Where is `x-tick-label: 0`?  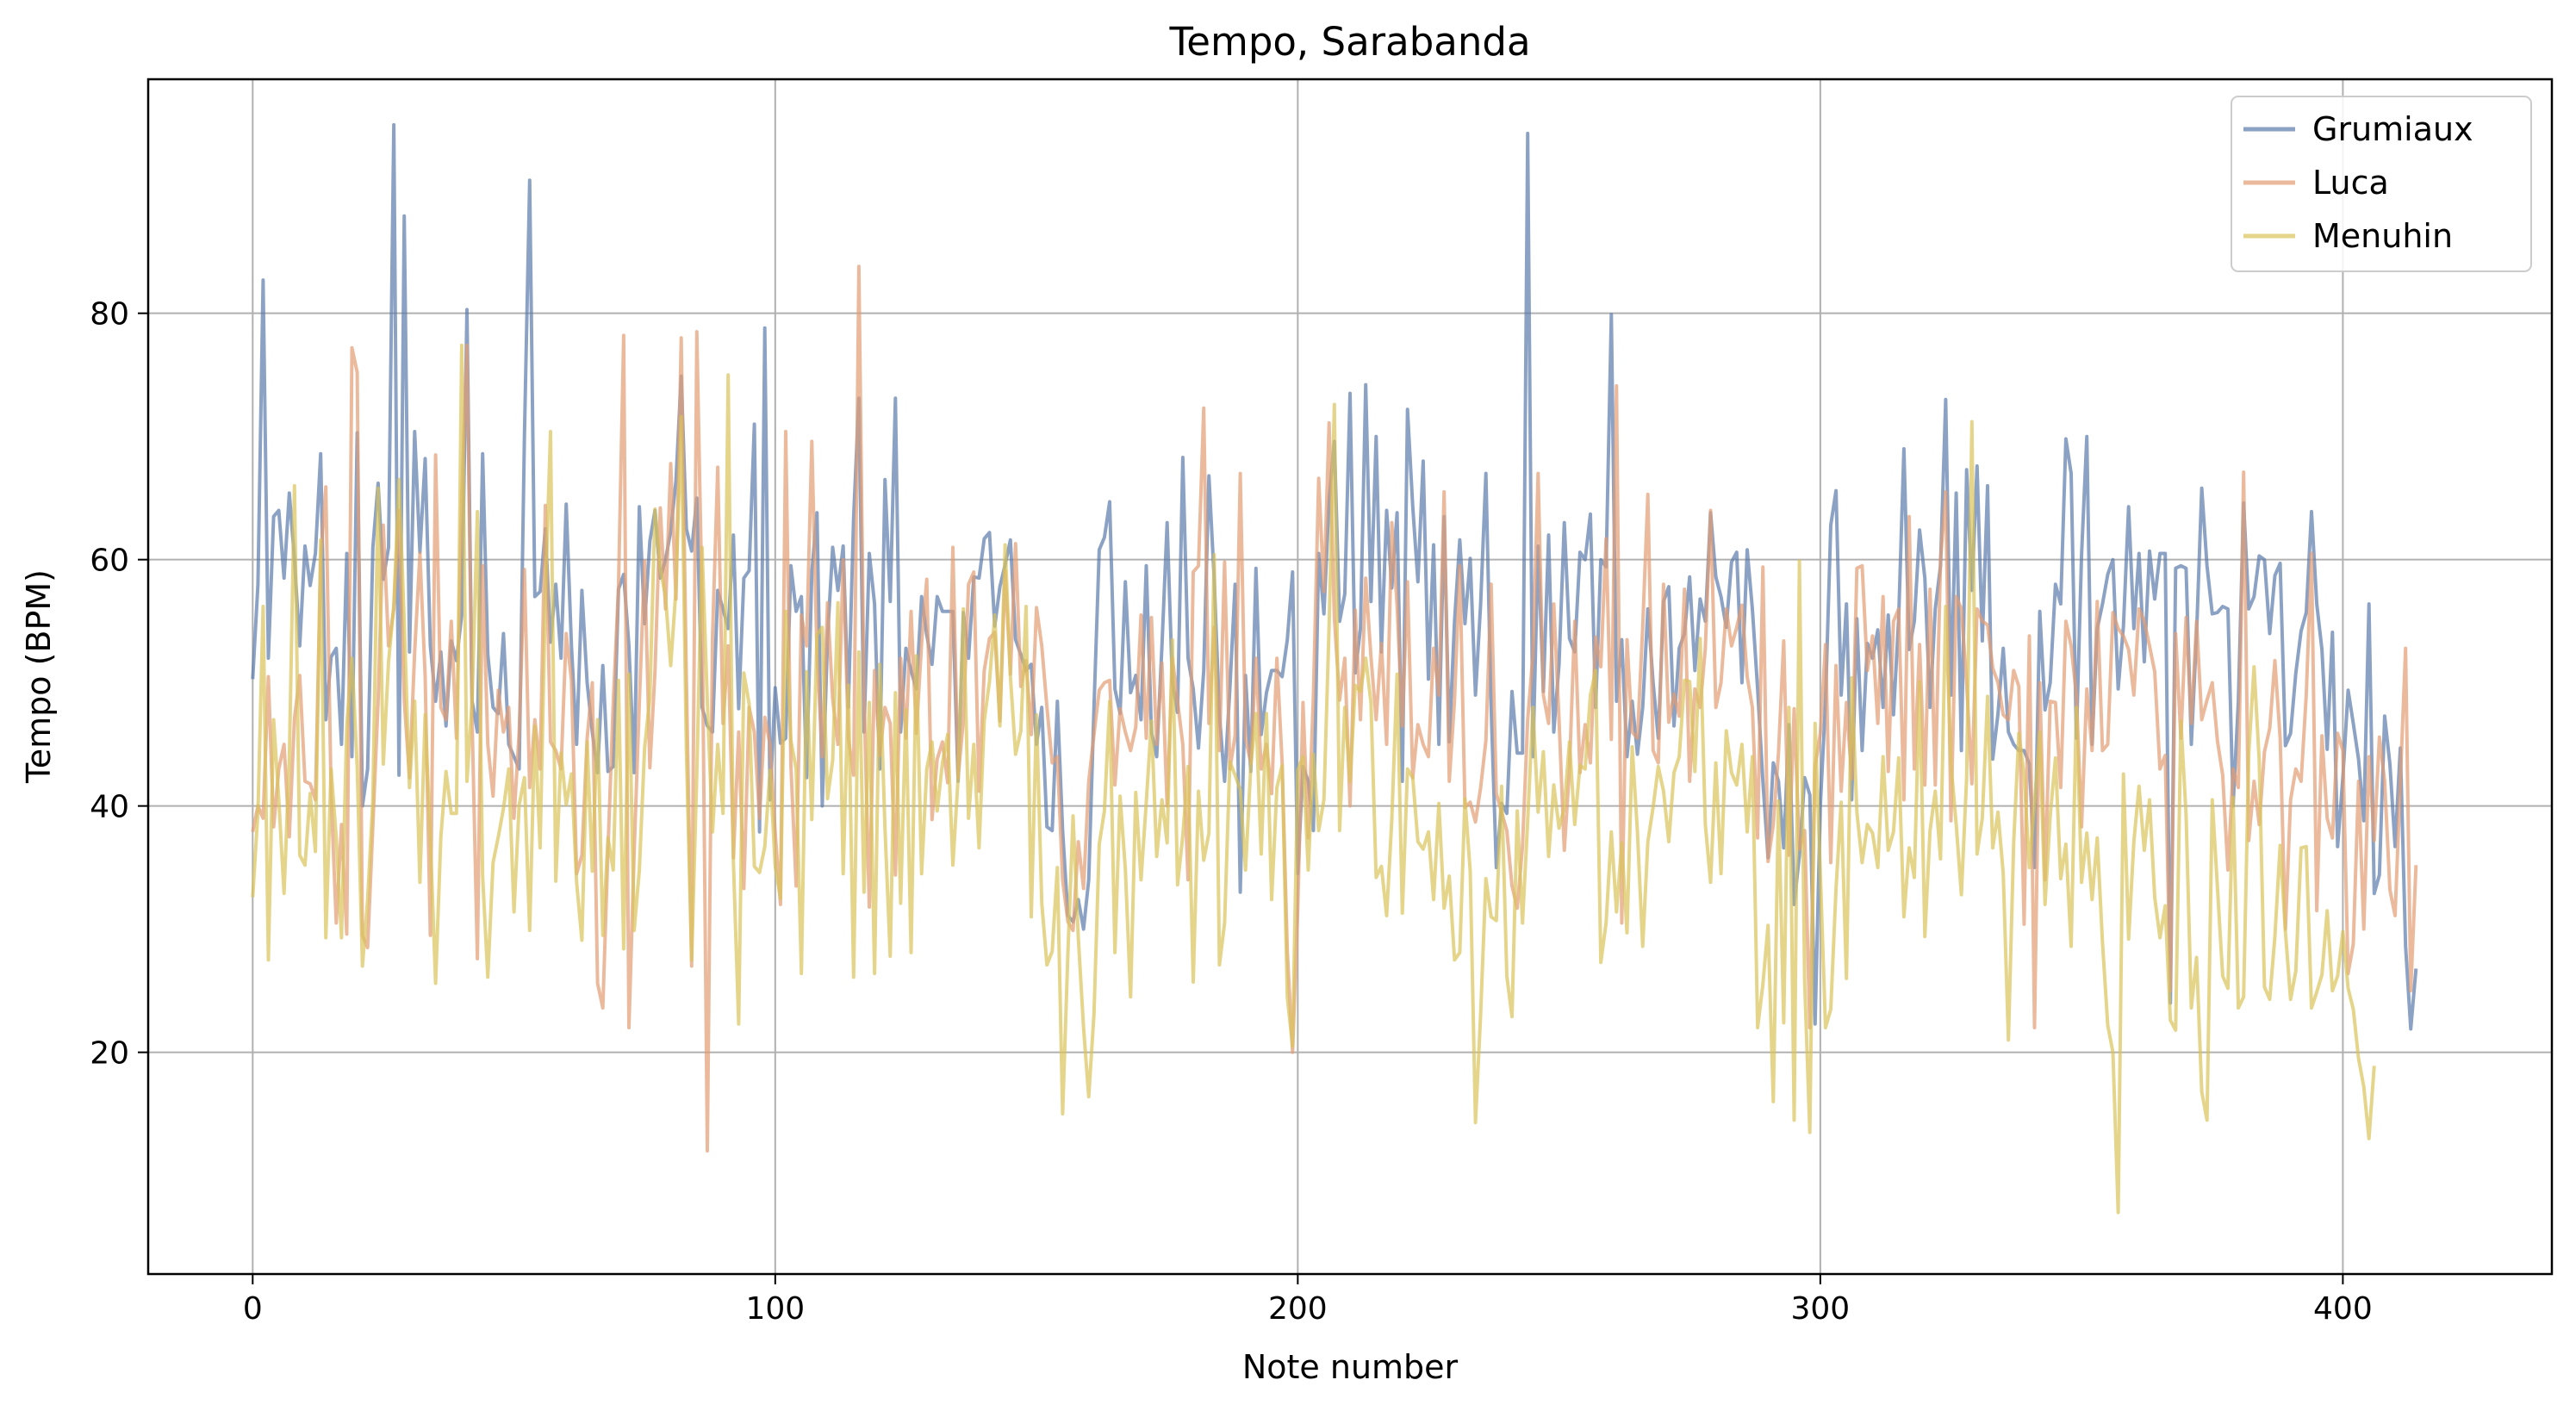
x-tick-label: 0 is located at coordinates (253, 1309).